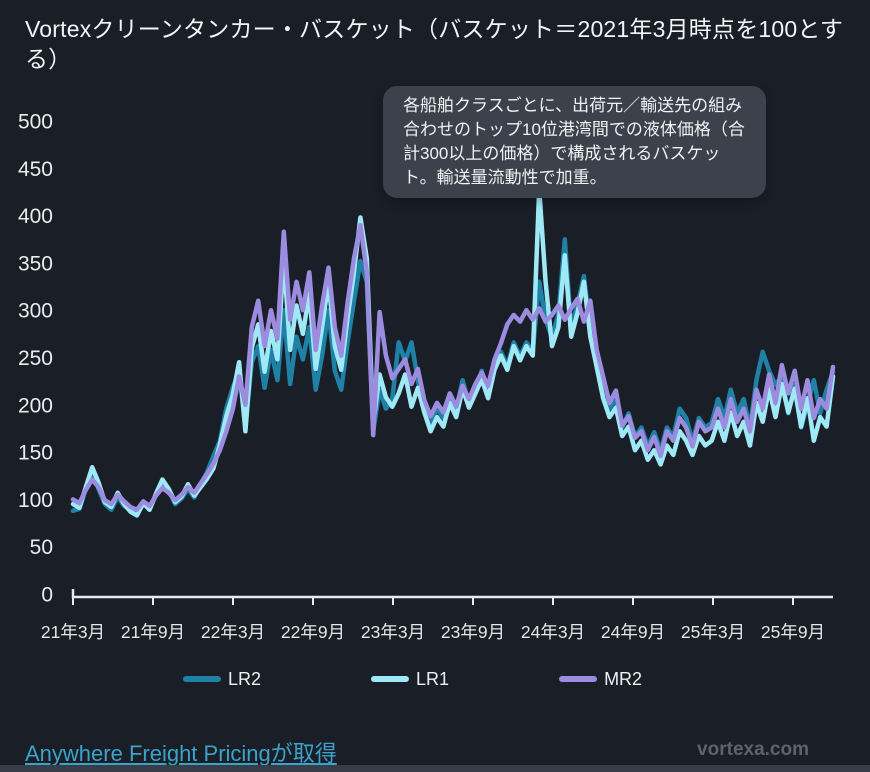  What do you see at coordinates (753, 749) in the screenshot?
I see `vortexa-watermark: vortexa.com` at bounding box center [753, 749].